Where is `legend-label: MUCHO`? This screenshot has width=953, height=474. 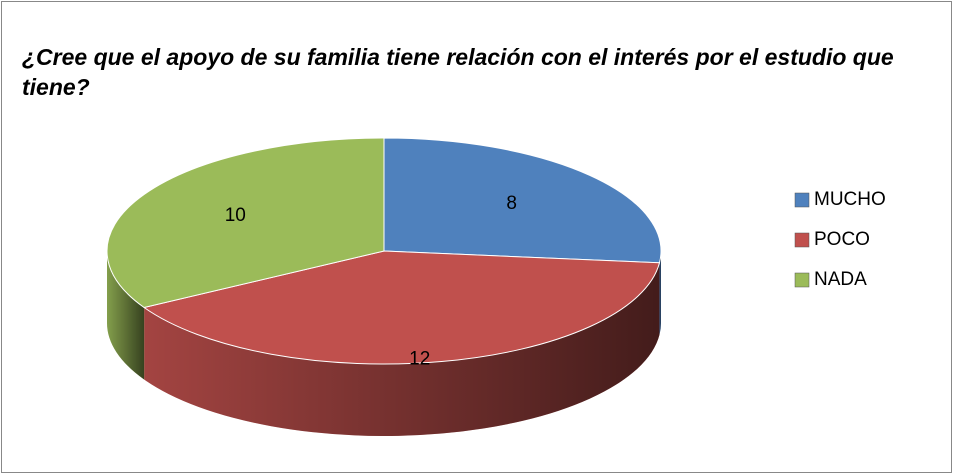
legend-label: MUCHO is located at coordinates (850, 199).